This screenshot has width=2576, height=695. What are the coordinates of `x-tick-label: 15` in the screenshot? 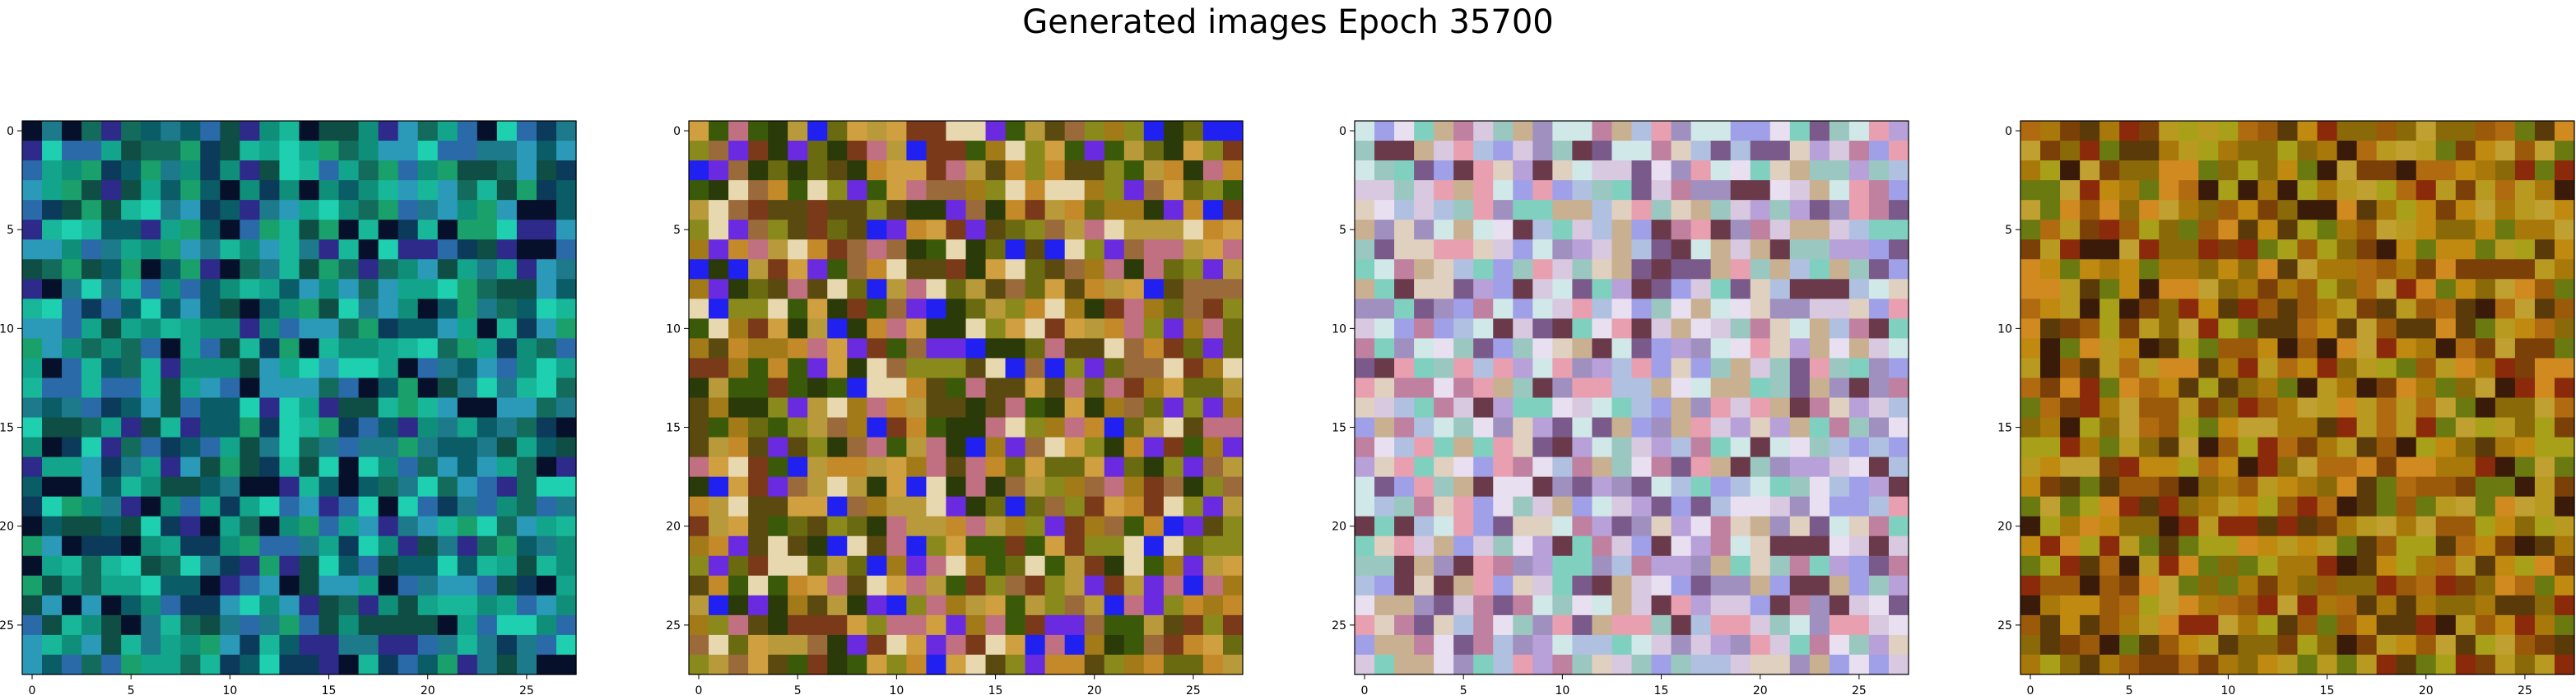 It's located at (1661, 689).